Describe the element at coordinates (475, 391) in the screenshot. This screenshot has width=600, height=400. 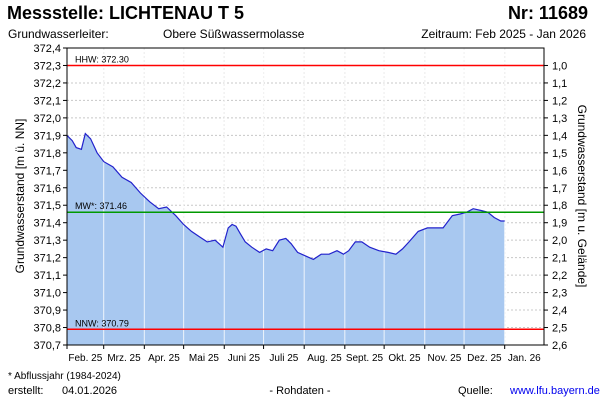
I see `source-label: Quelle:` at that location.